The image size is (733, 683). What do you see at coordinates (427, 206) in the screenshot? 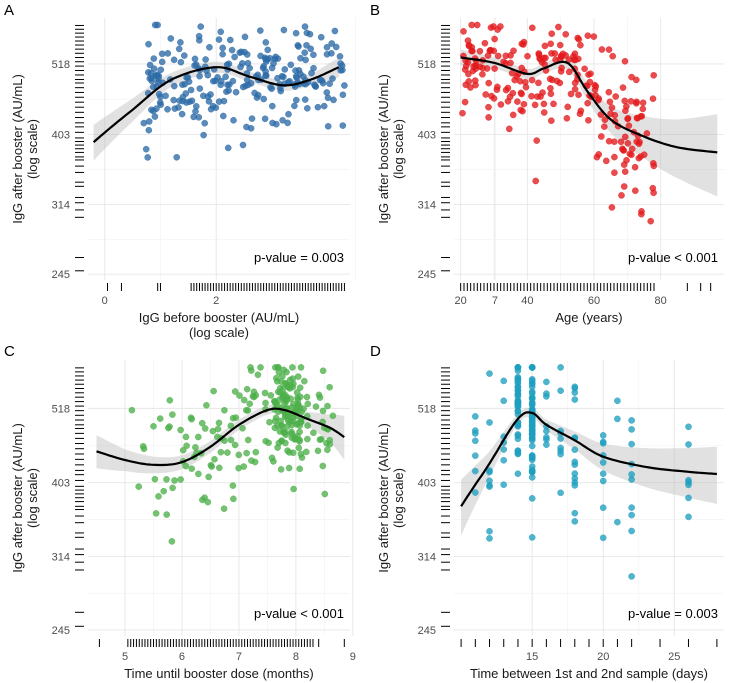
I see `y-tick-label: 314` at bounding box center [427, 206].